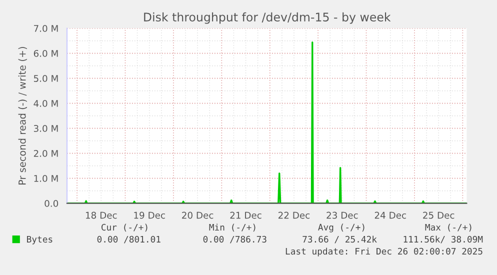  Describe the element at coordinates (22, 115) in the screenshot. I see `y-axis-title: Pr second read (-) / write (+)` at that location.